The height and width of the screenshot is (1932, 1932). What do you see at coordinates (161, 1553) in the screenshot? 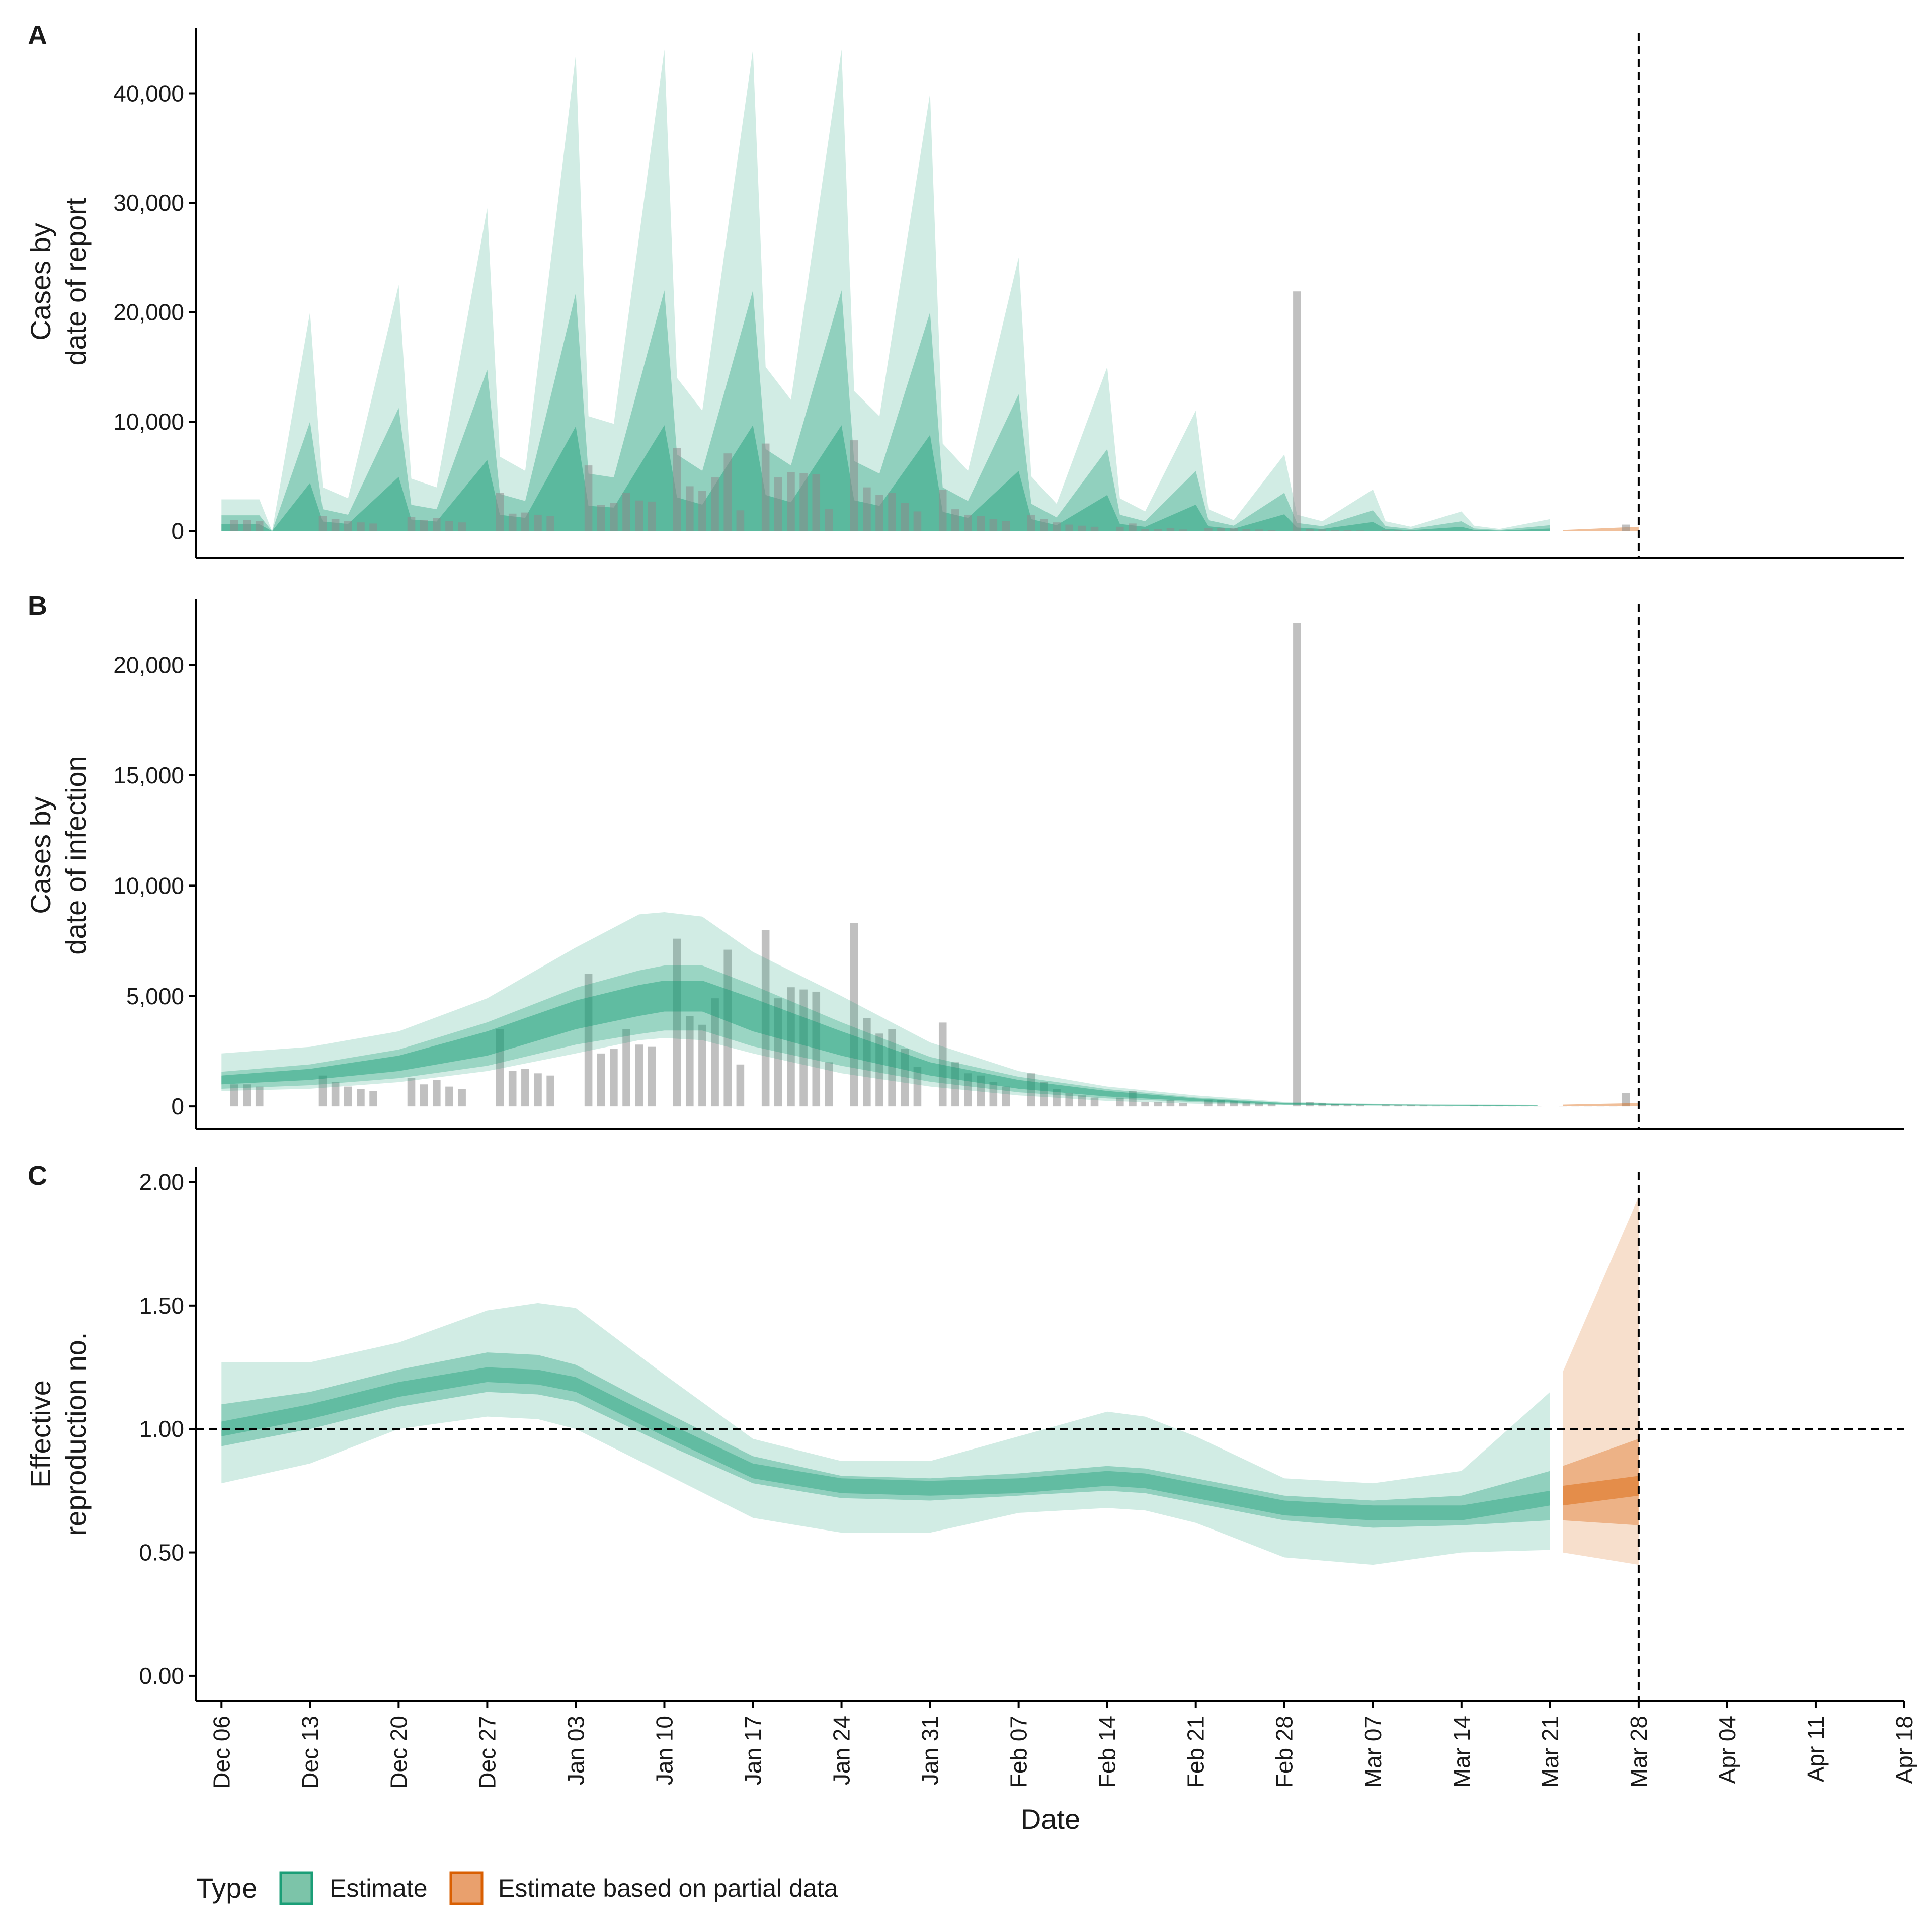
I see `y-tick-label: 0.50` at bounding box center [161, 1553].